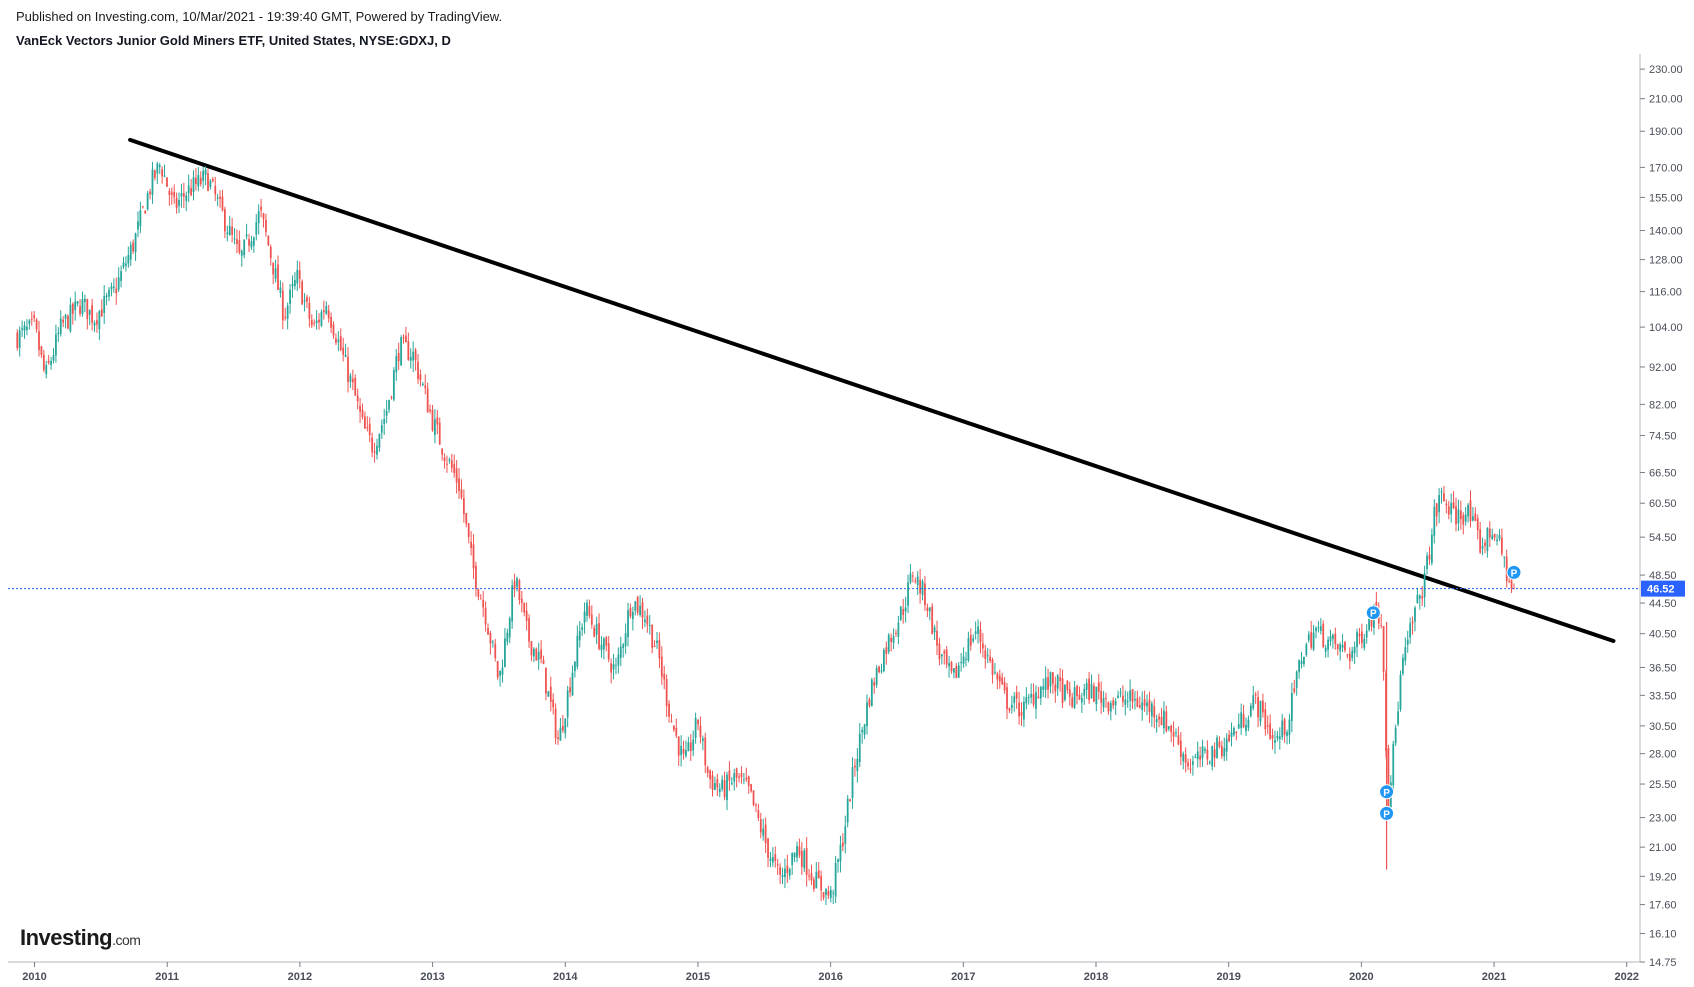 This screenshot has height=987, width=1694. What do you see at coordinates (846, 588) in the screenshot?
I see `last-price-layer: 46.52` at bounding box center [846, 588].